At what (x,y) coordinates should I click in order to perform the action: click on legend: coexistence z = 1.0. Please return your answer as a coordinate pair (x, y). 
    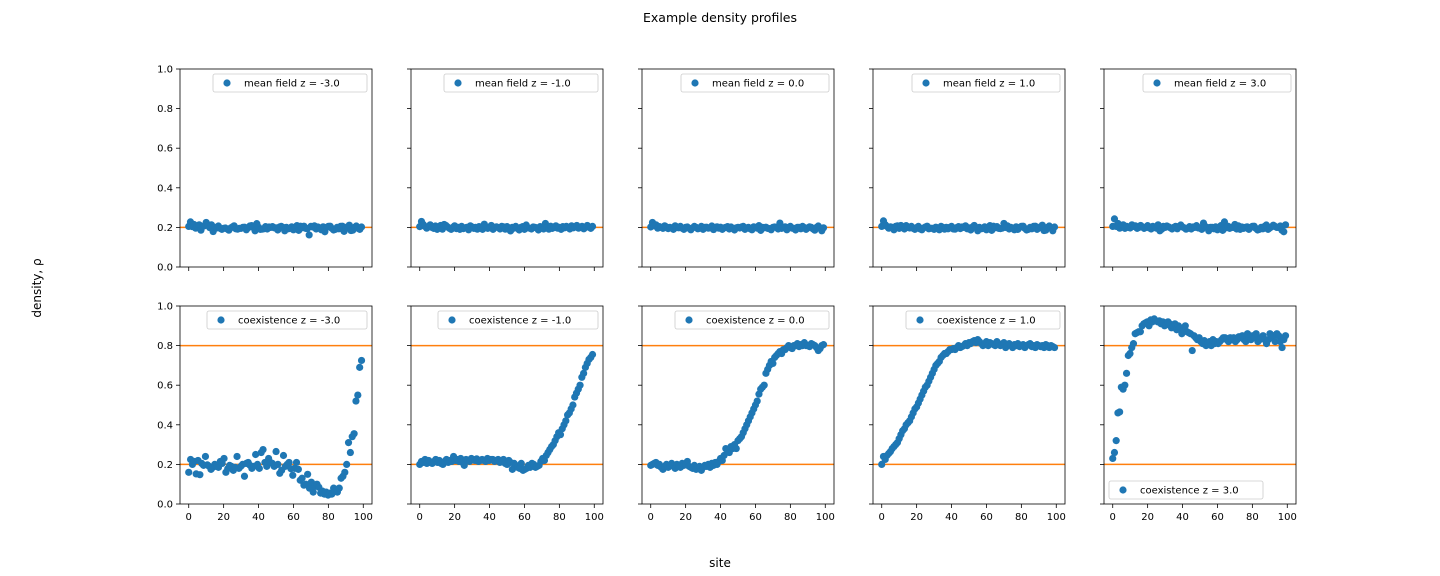
    Looking at the image, I should click on (983, 320).